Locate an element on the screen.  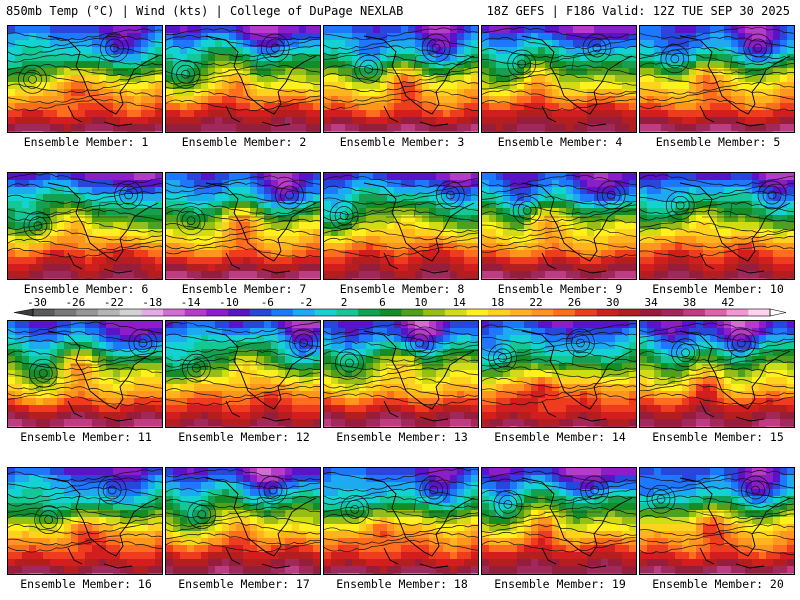
colorbar-tick-label: 26 is located at coordinates (574, 302).